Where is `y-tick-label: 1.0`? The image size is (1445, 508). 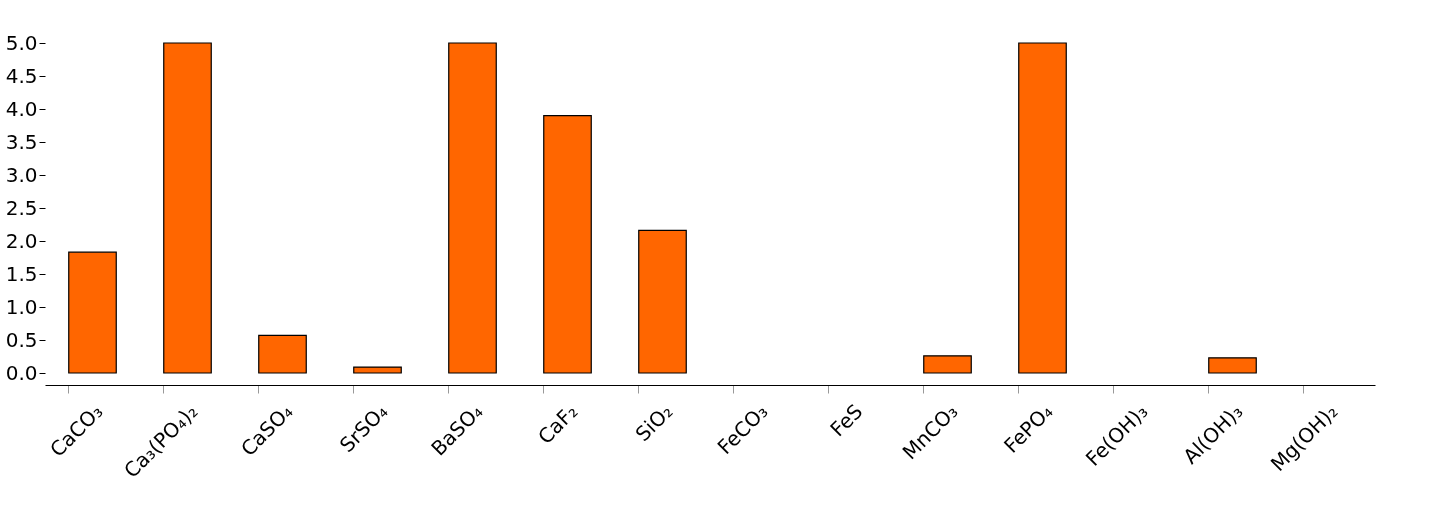 y-tick-label: 1.0 is located at coordinates (21, 306).